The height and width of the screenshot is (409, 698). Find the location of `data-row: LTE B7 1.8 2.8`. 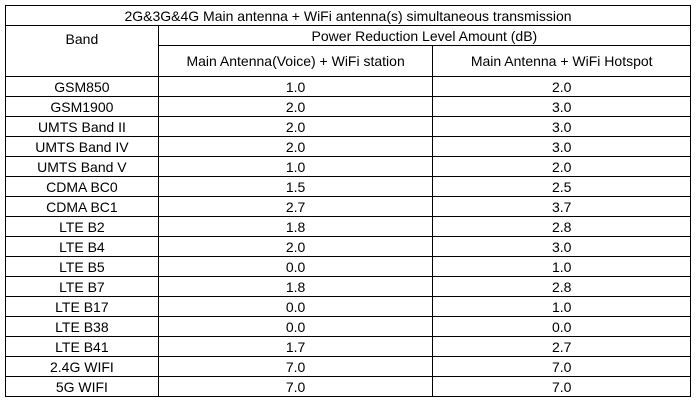

data-row: LTE B7 1.8 2.8 is located at coordinates (348, 286).